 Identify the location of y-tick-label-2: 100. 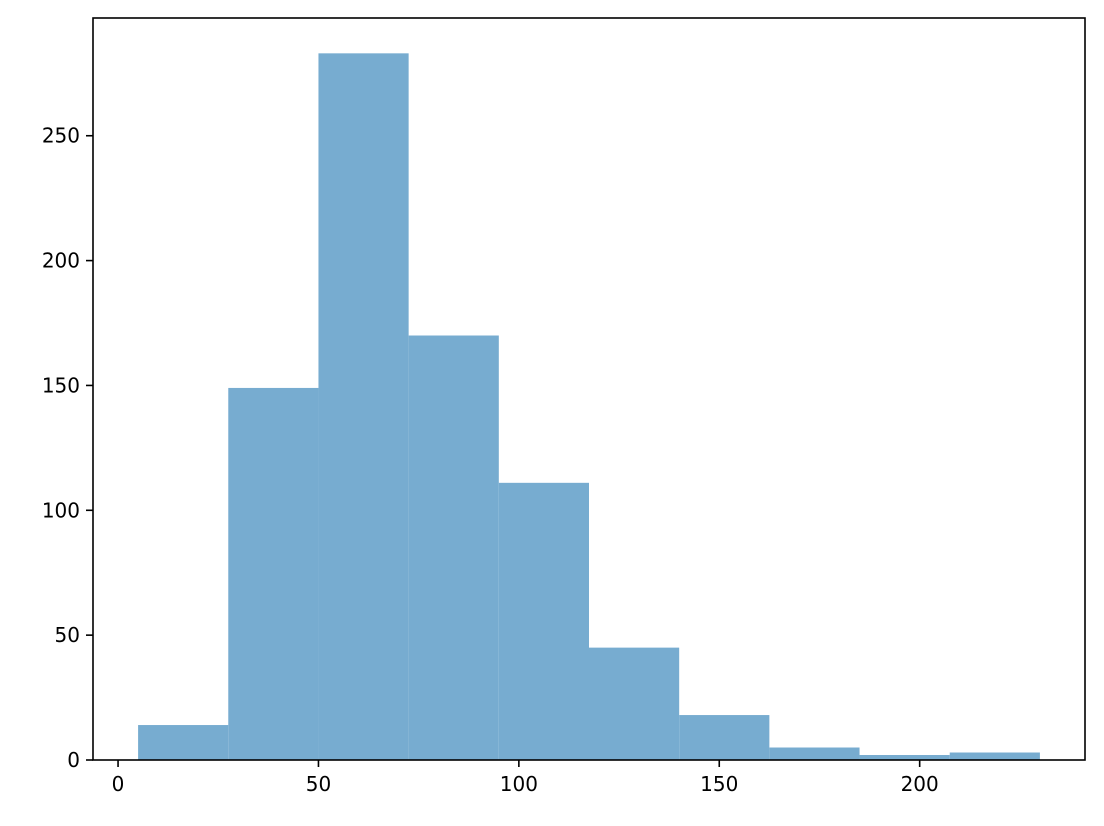
(61, 510).